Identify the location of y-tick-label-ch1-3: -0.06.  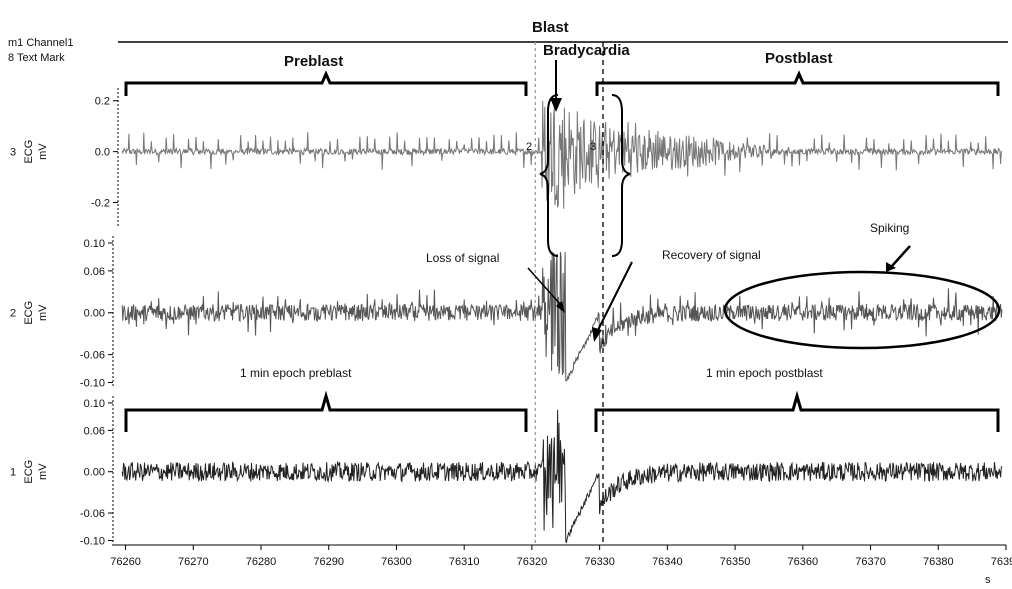
(92, 514).